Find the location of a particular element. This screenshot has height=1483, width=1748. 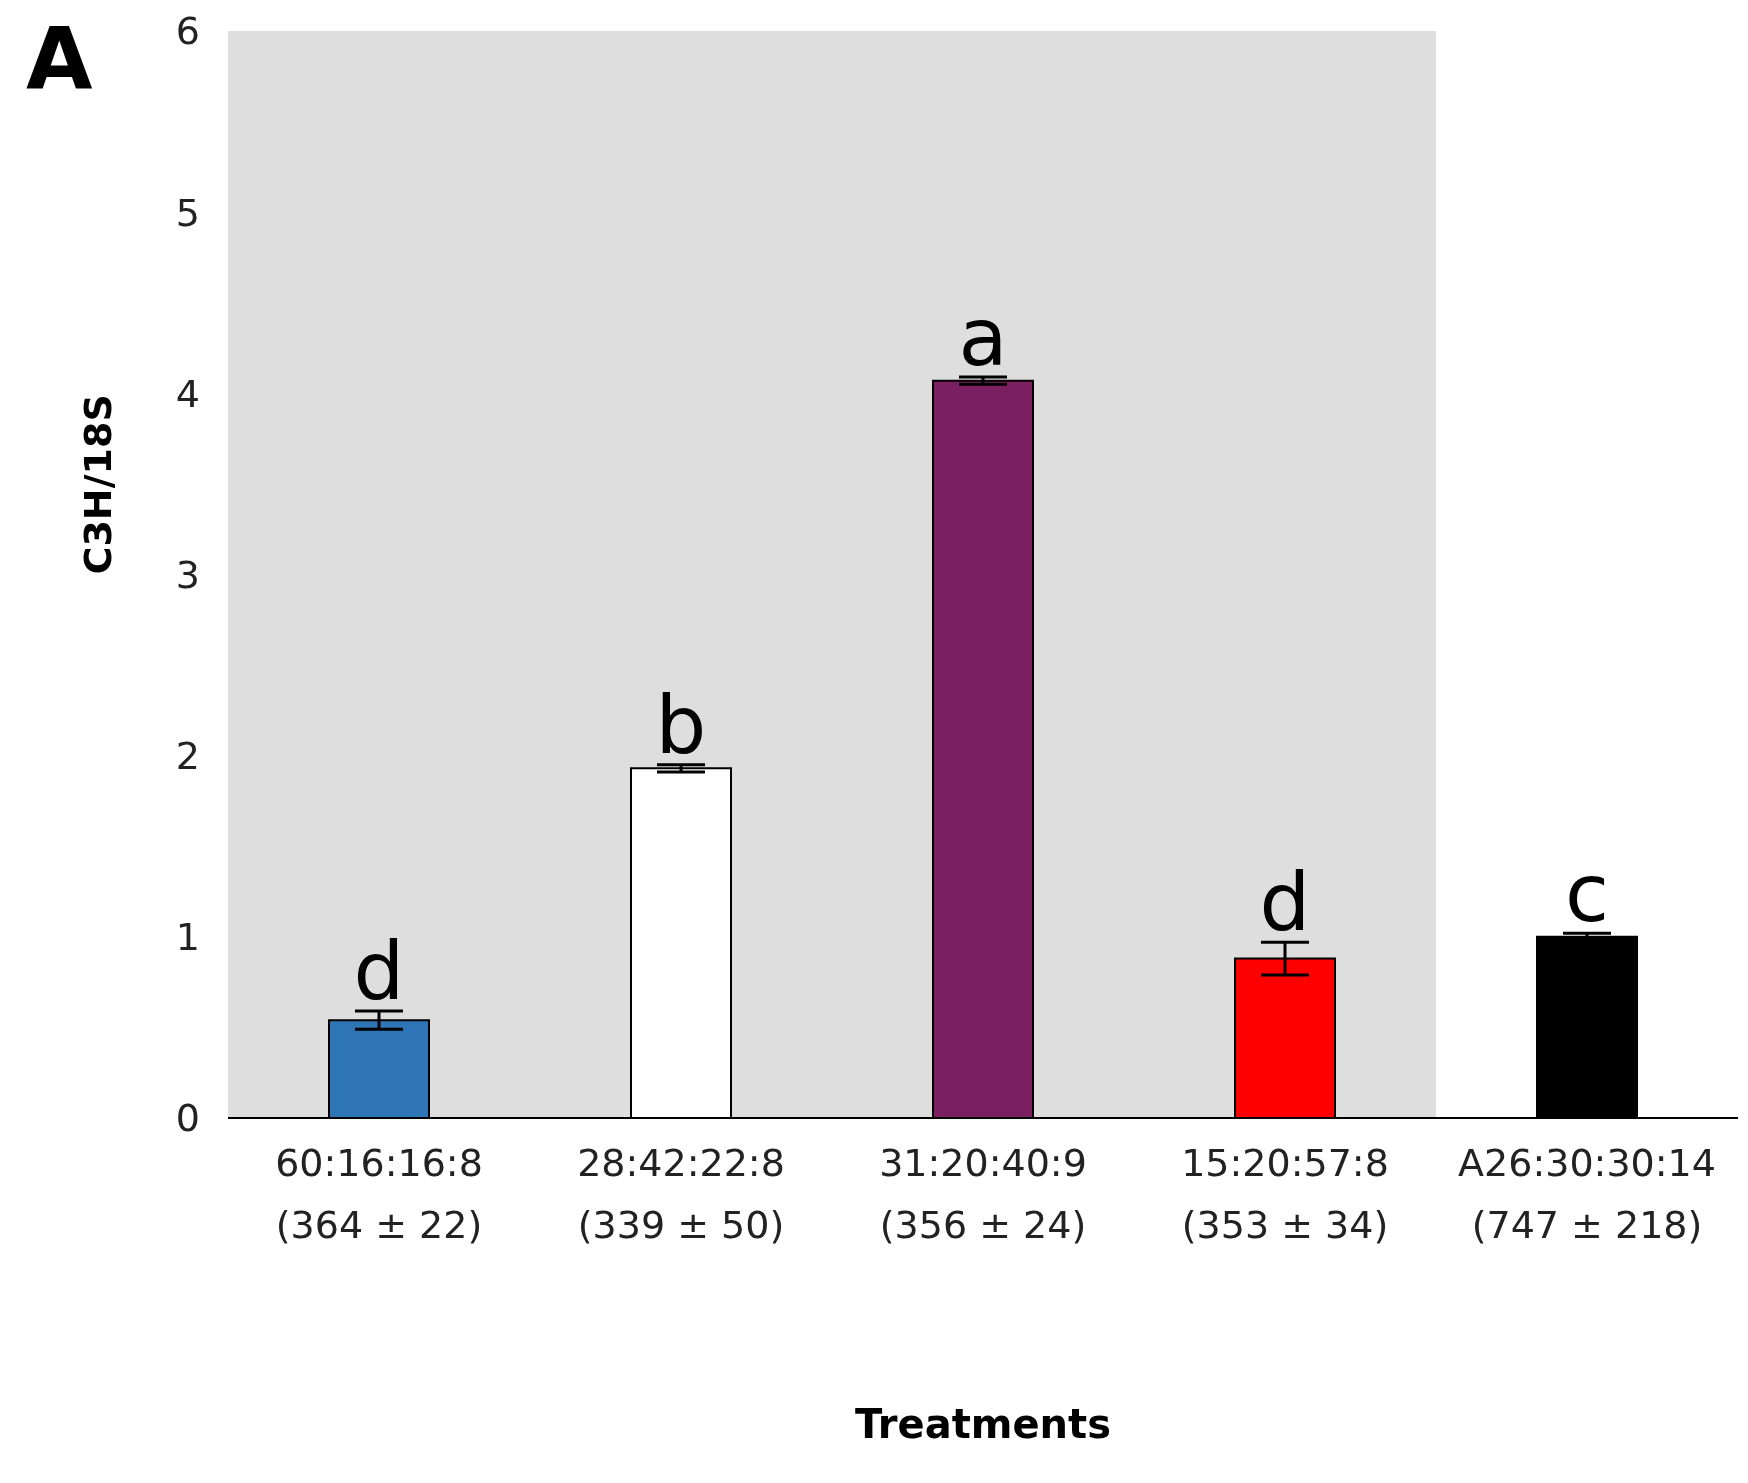

x-tick-label: A26:30:30:14 (747 ± 218) is located at coordinates (1587, 1194).